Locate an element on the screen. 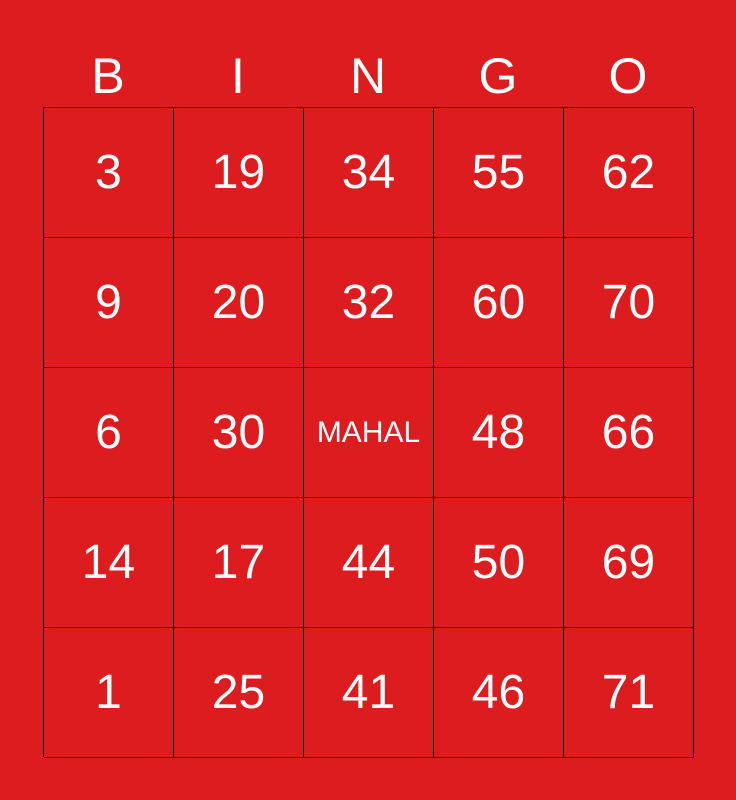  header-letter-o: O is located at coordinates (628, 76).